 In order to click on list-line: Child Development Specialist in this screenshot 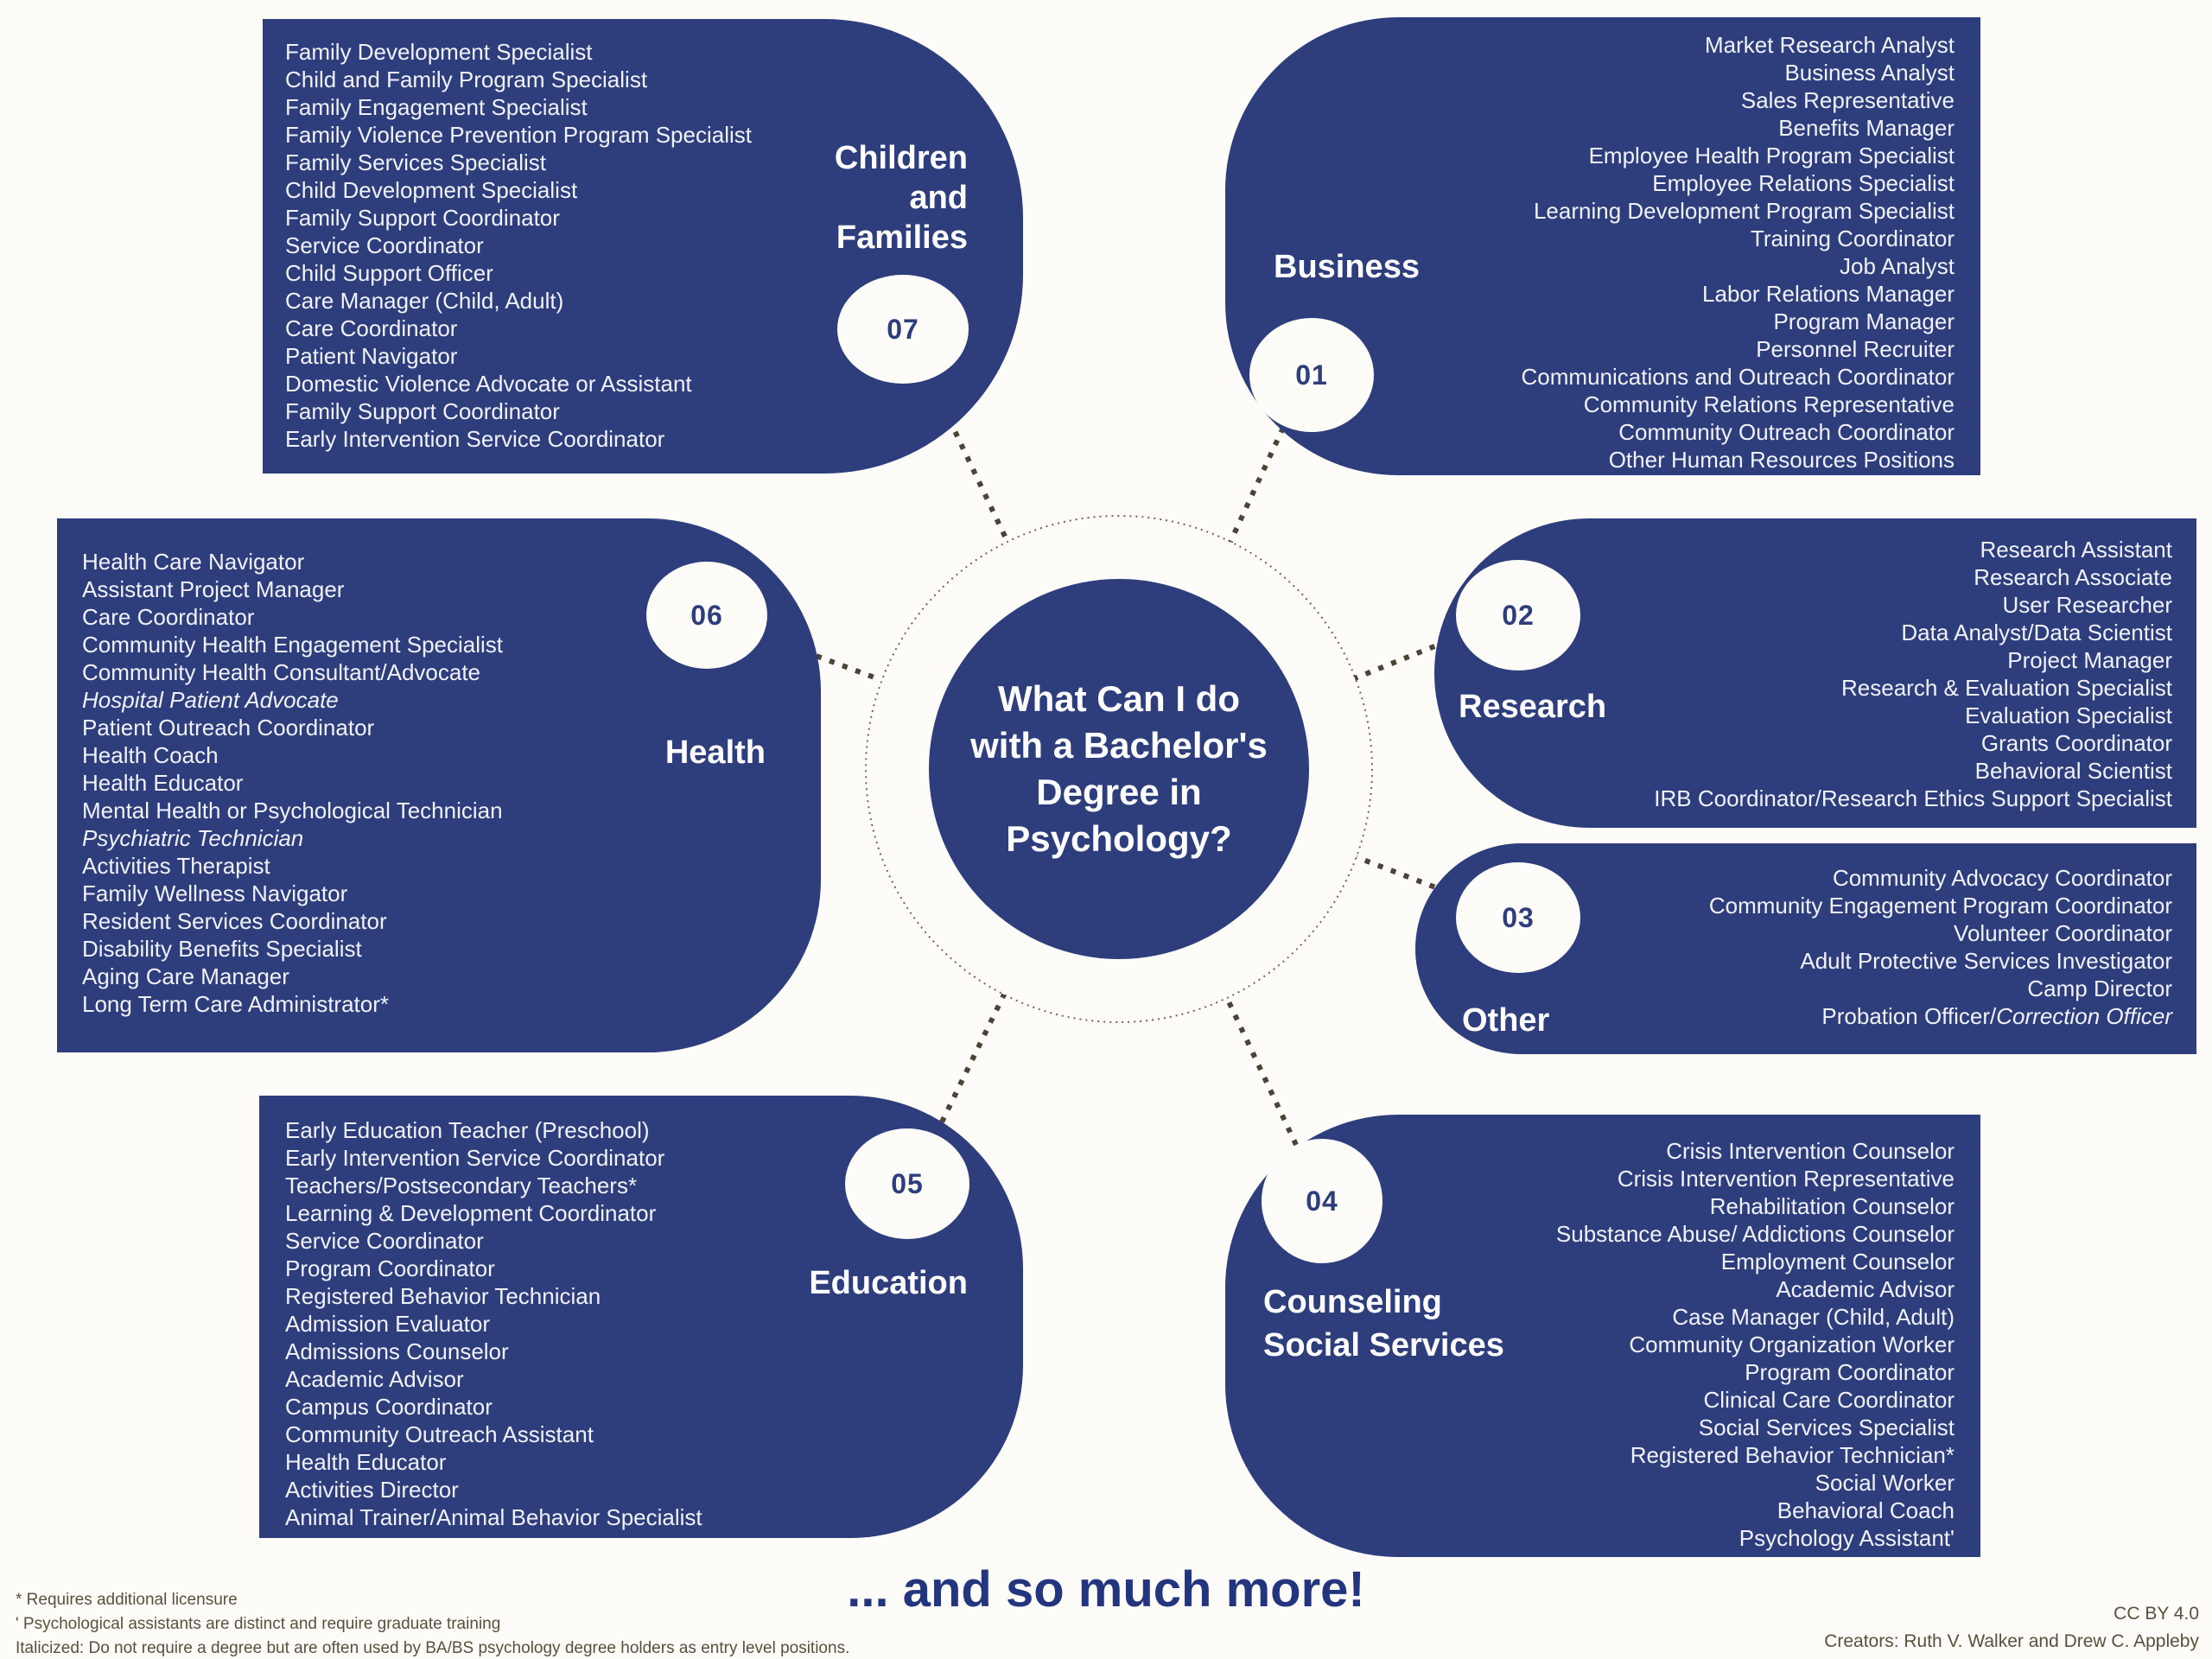, I will do `click(431, 190)`.